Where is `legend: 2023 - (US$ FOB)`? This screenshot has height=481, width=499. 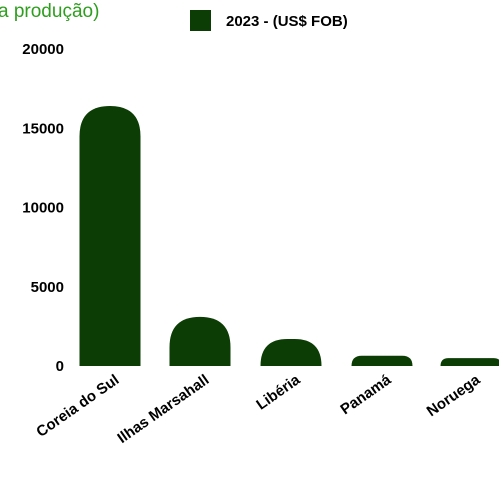 legend: 2023 - (US$ FOB) is located at coordinates (269, 20).